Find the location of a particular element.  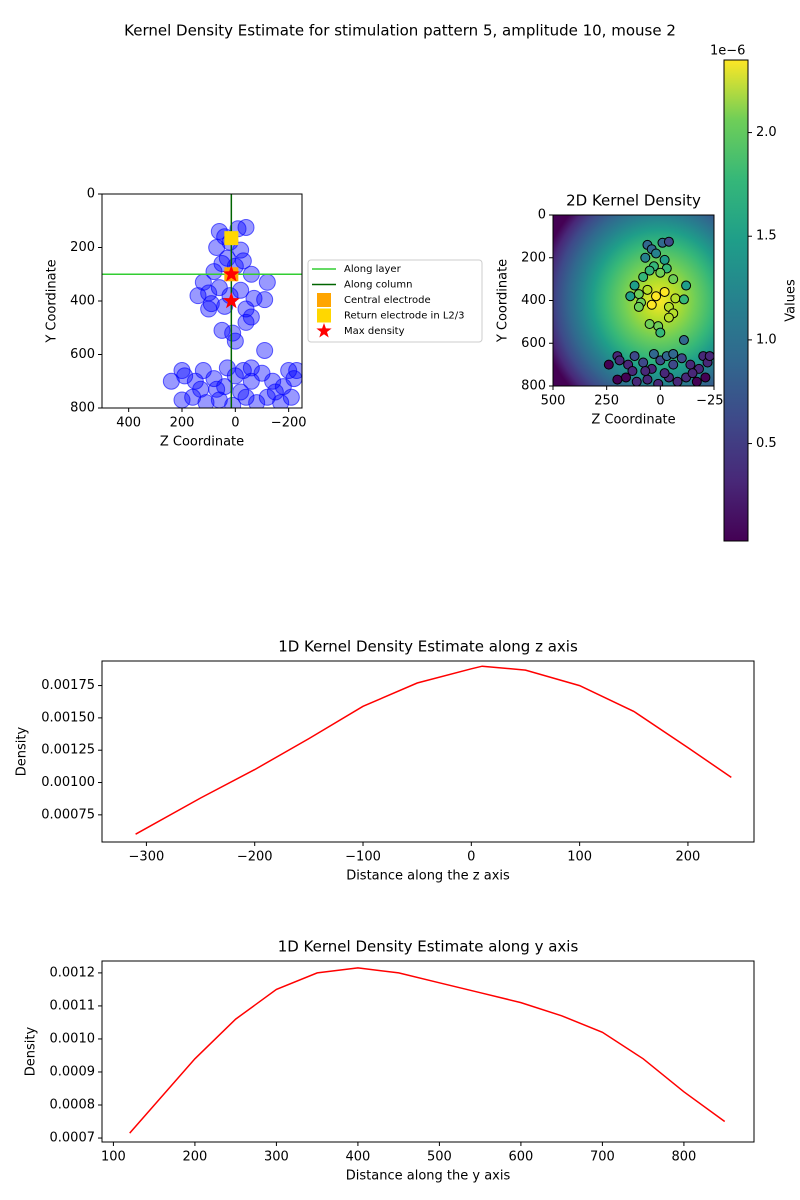

density-line is located at coordinates (427, 1050).